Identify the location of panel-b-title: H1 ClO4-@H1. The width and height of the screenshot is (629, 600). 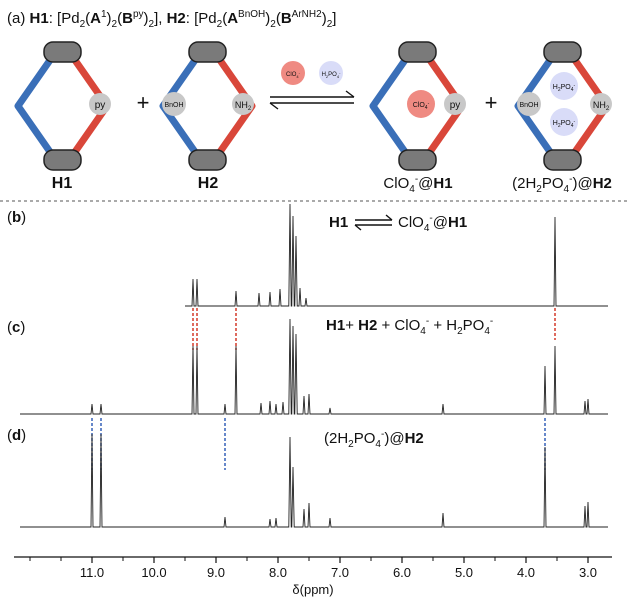
(398, 223).